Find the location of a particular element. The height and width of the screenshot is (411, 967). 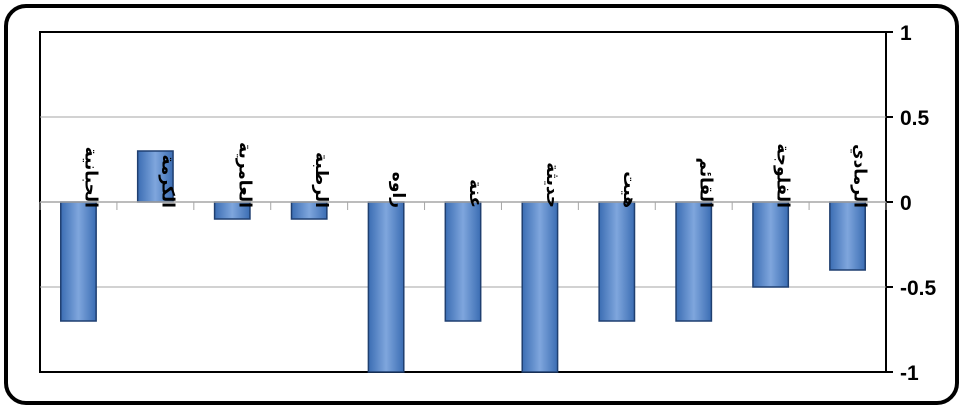

x-tick-label: الحبانية is located at coordinates (90, 177).